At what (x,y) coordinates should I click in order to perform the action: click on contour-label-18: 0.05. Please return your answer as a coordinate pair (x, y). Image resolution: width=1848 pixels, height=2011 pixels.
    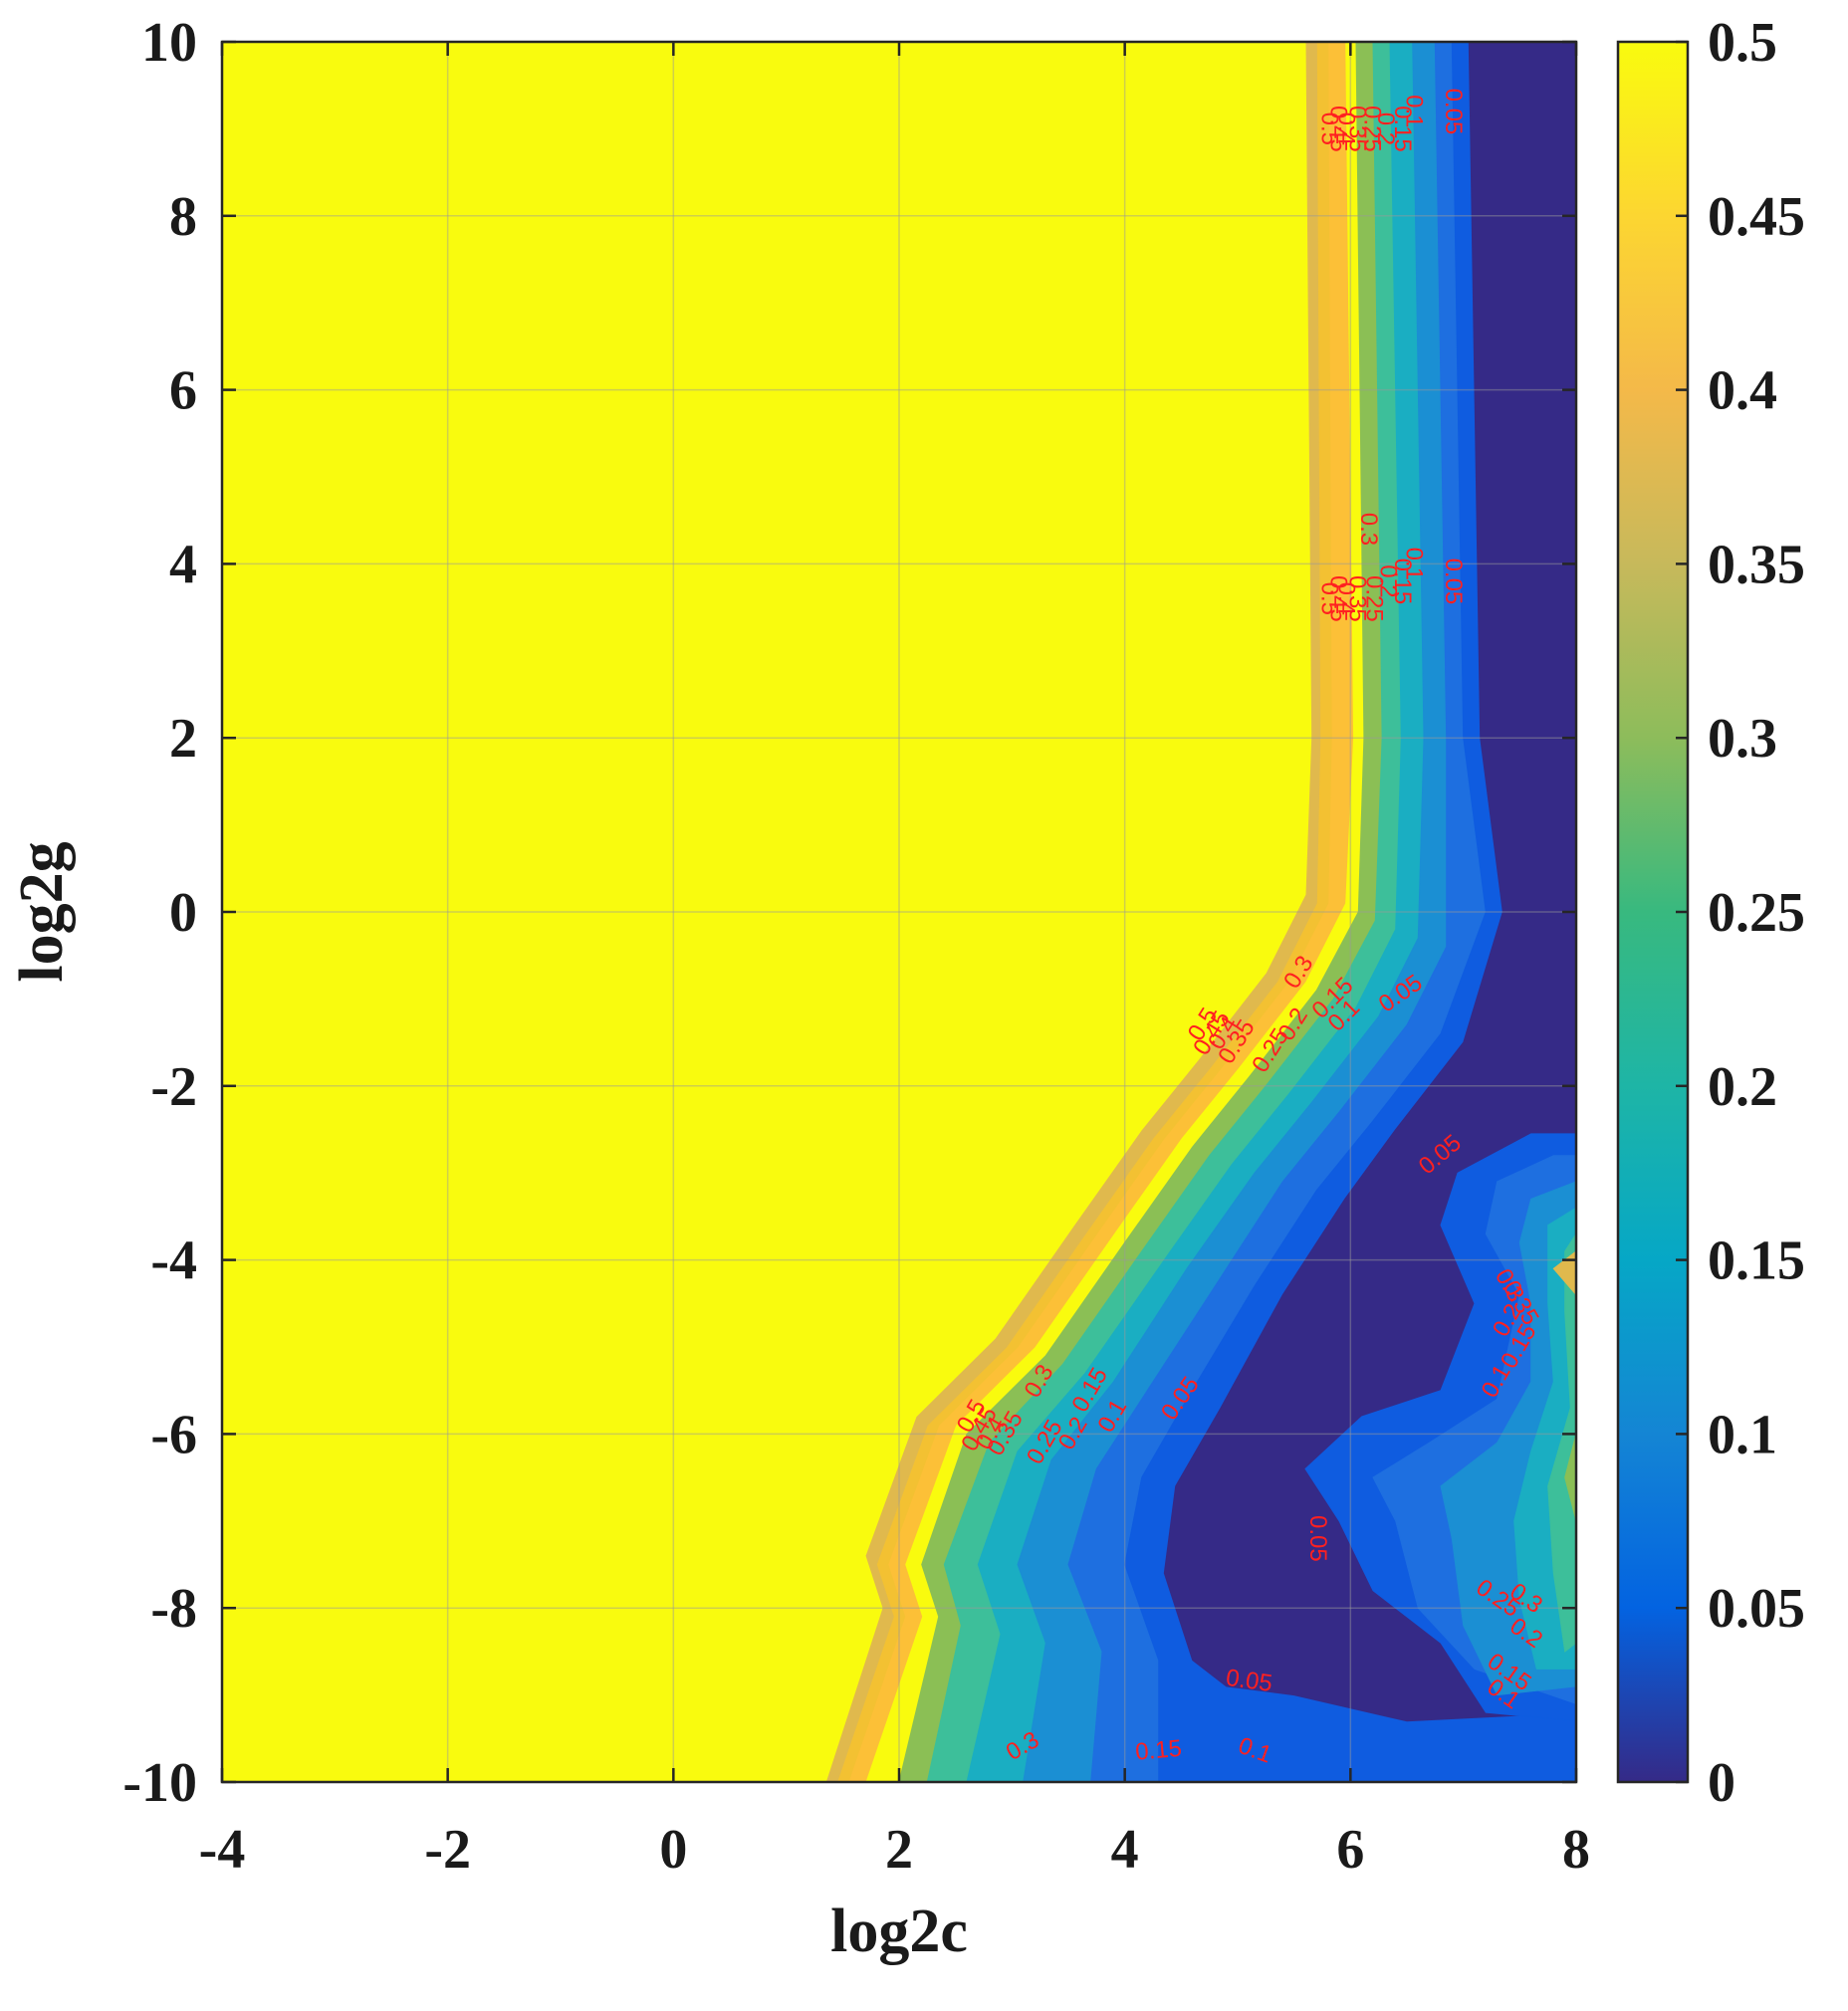
    Looking at the image, I should click on (1453, 582).